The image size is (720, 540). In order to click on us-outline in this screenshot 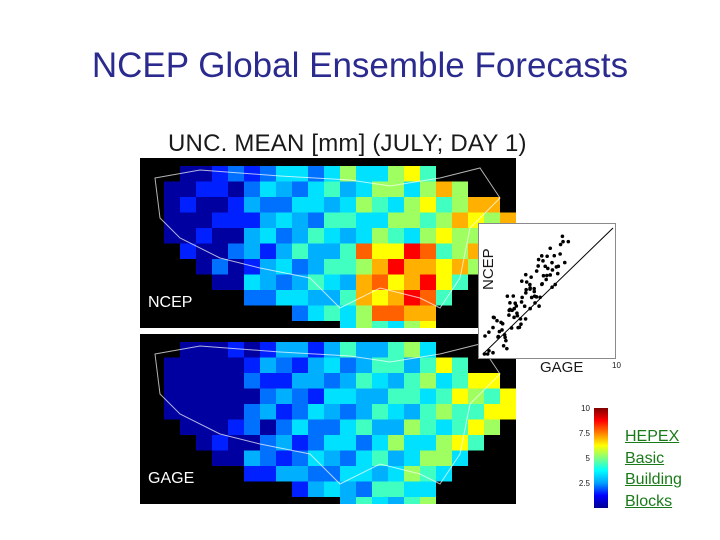, I will do `click(327, 238)`.